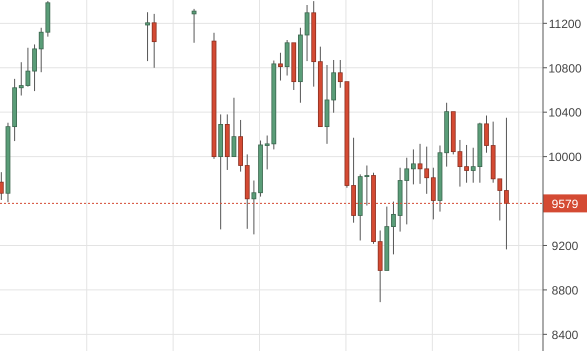 The image size is (587, 351). Describe the element at coordinates (565, 113) in the screenshot. I see `y-tick-label: 10400` at that location.